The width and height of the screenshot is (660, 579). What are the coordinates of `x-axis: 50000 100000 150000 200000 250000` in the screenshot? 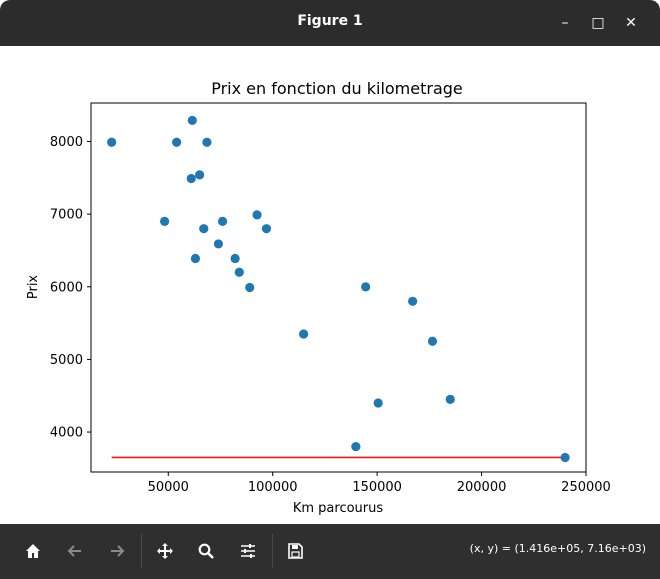 It's located at (379, 483).